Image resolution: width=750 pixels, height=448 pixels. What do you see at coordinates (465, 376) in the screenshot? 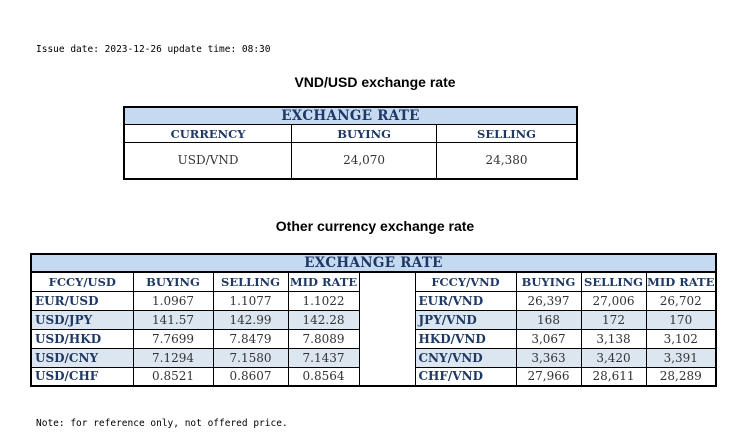
I see `cell: CHF/VND` at bounding box center [465, 376].